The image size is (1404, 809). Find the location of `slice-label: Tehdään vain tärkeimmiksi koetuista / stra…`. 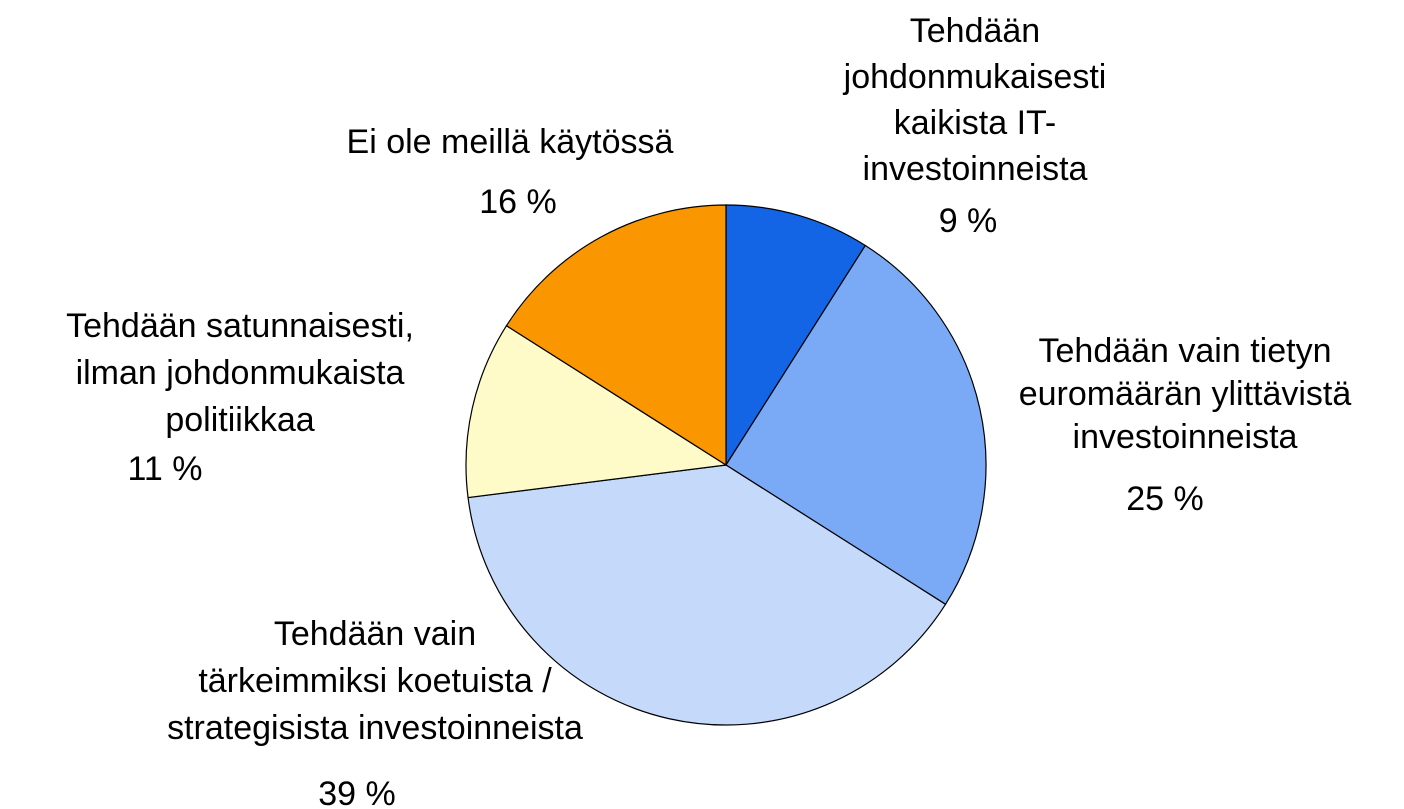

slice-label: Tehdään vain tärkeimmiksi koetuista / stra… is located at coordinates (375, 681).